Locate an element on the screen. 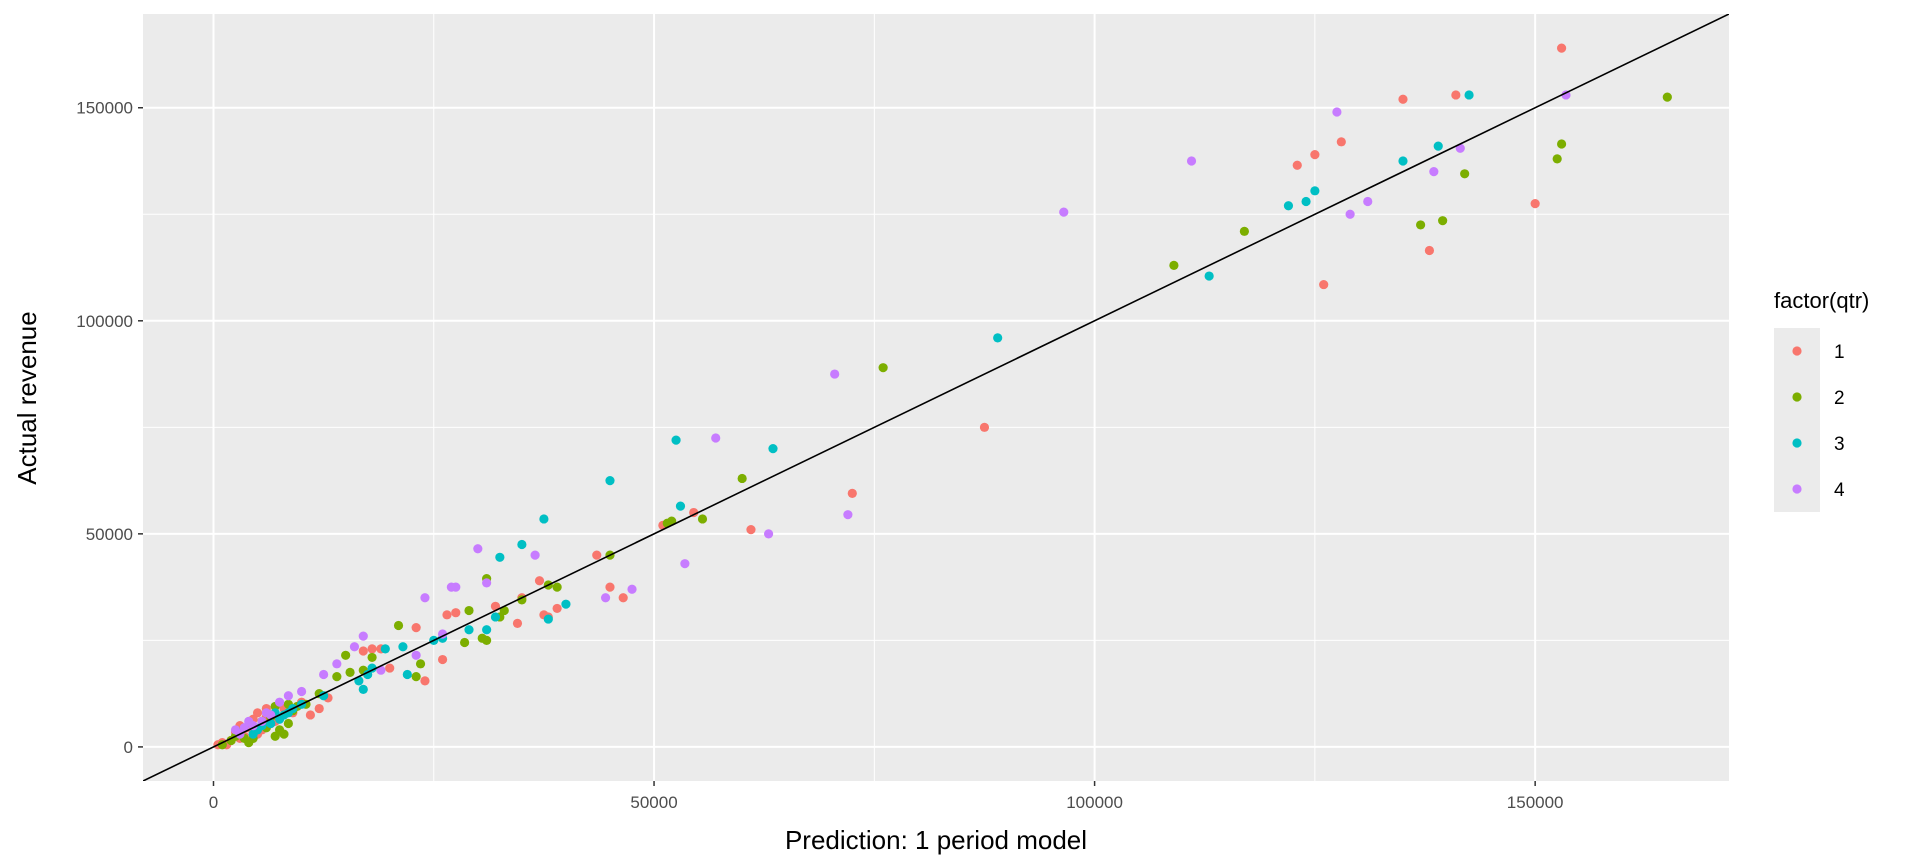  y-tick-label: 100000 is located at coordinates (104, 321).